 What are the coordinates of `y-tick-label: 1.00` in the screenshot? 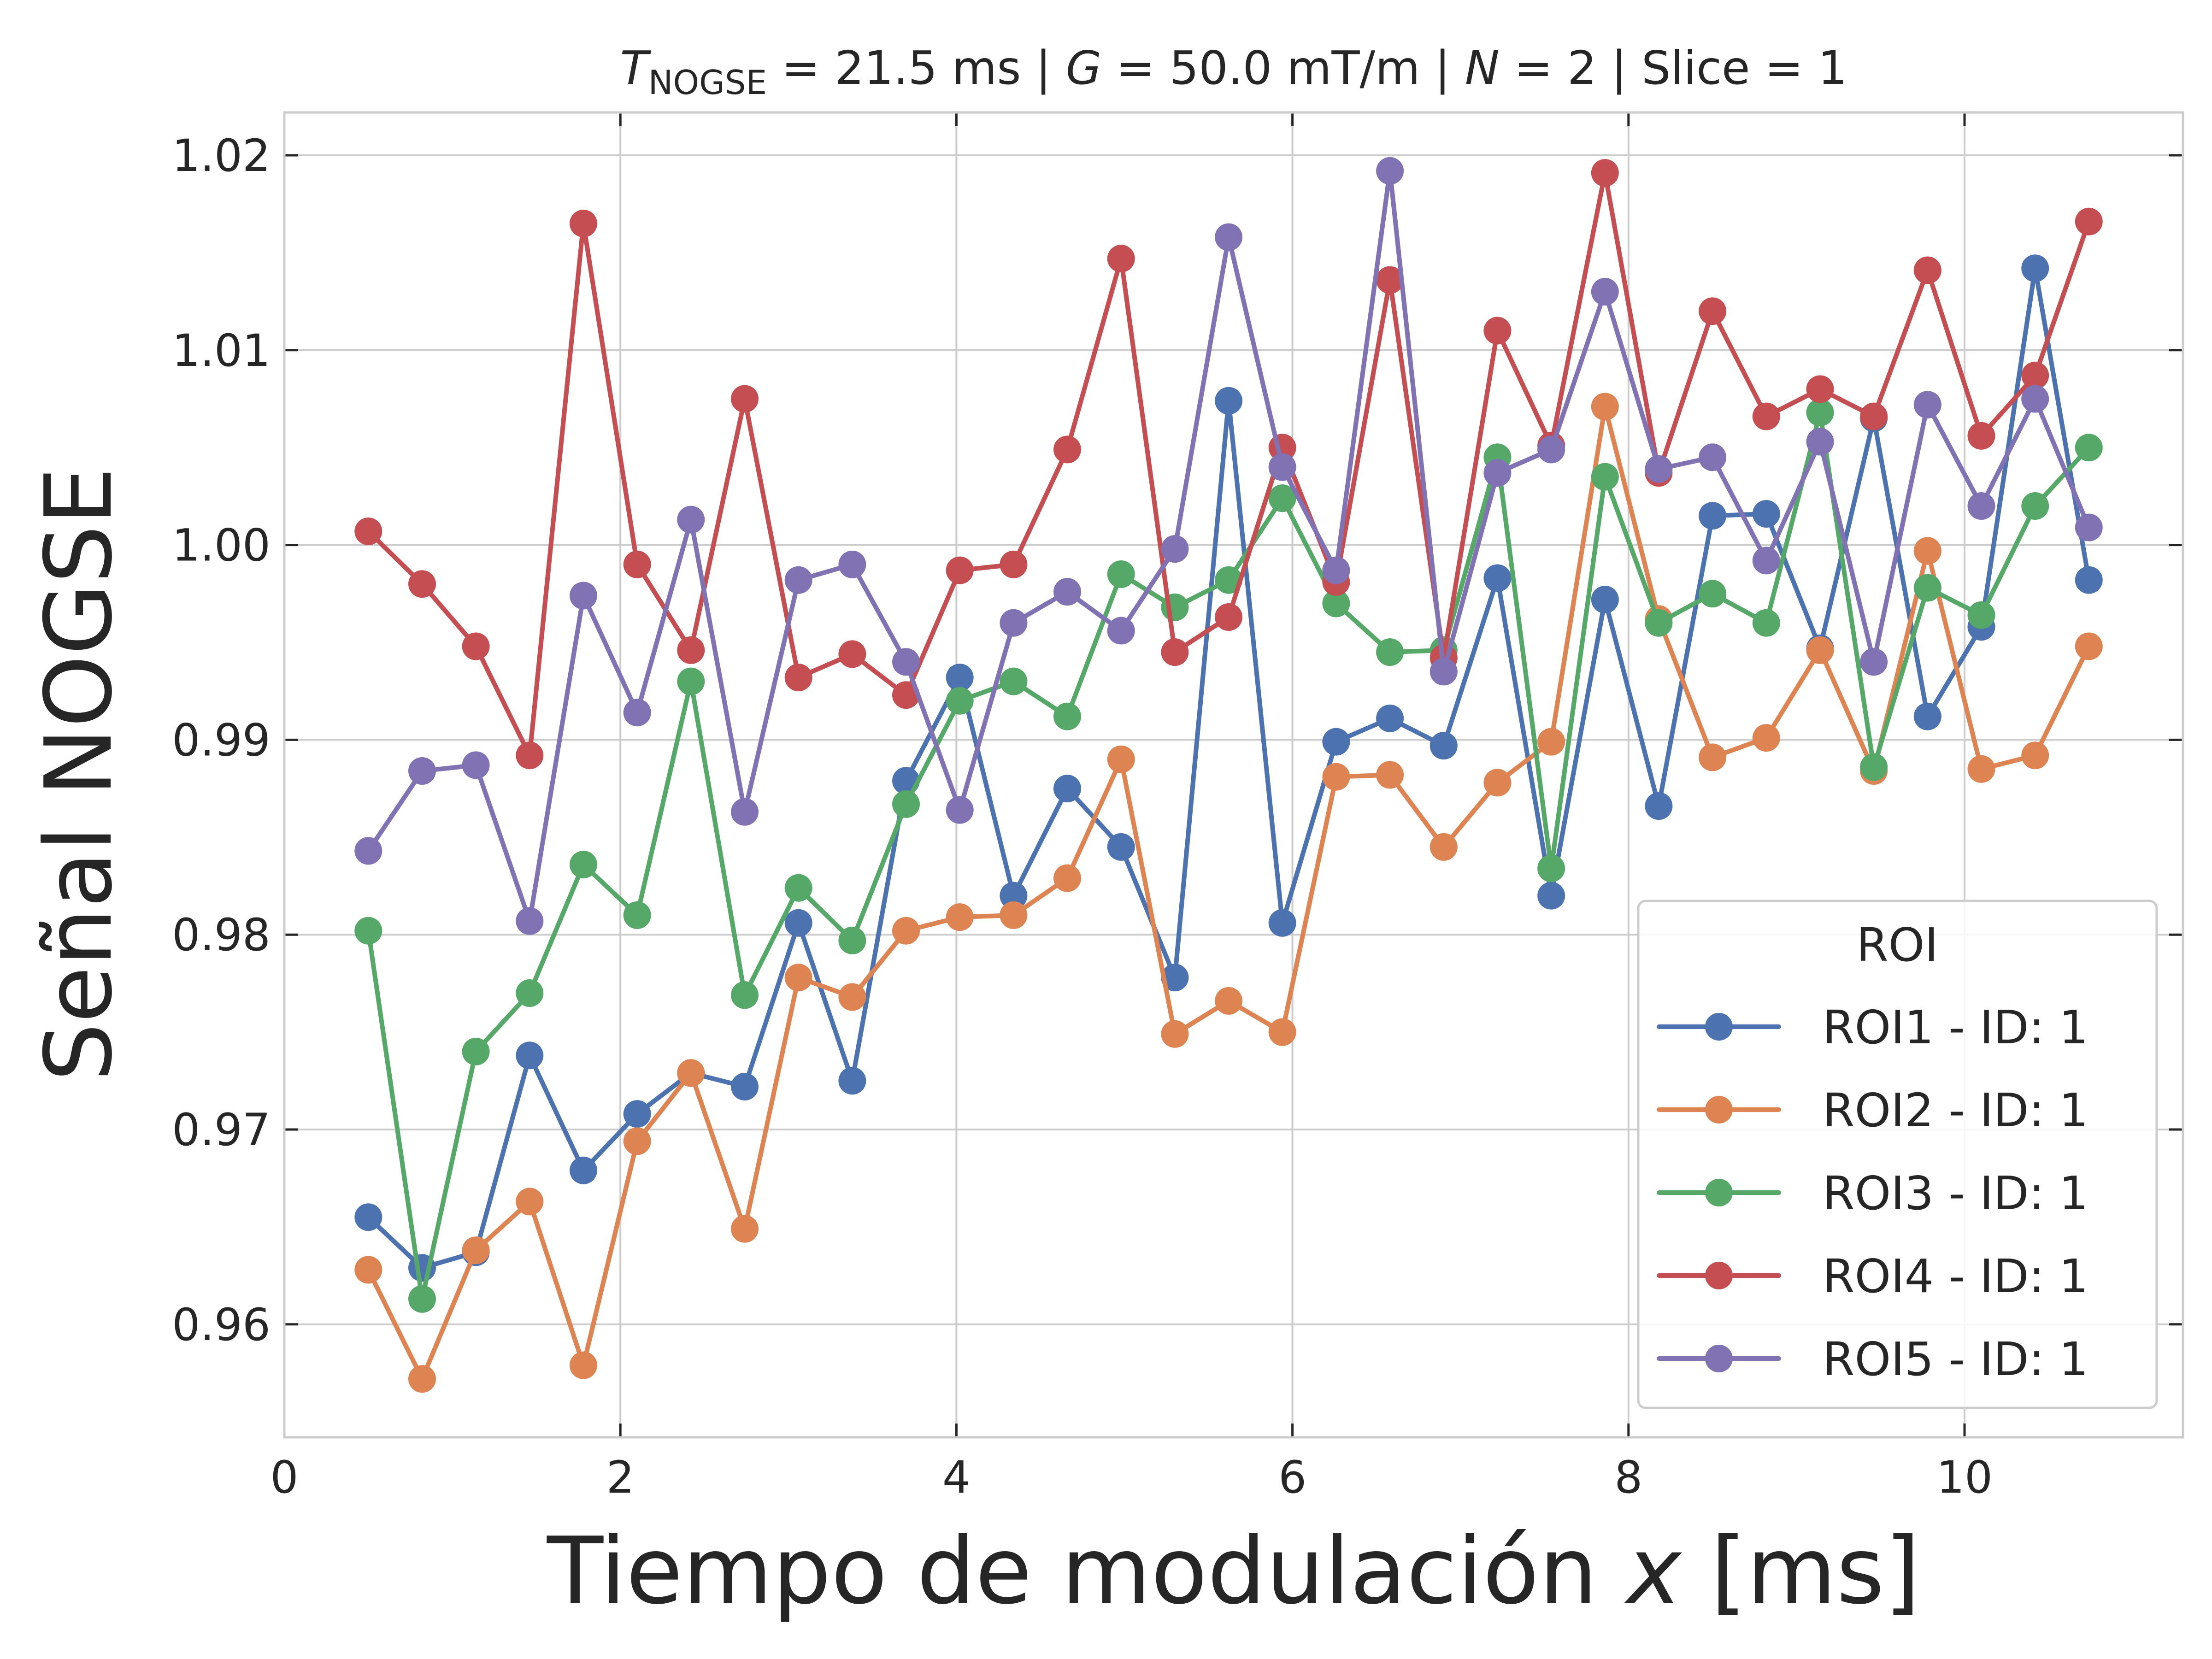 It's located at (221, 545).